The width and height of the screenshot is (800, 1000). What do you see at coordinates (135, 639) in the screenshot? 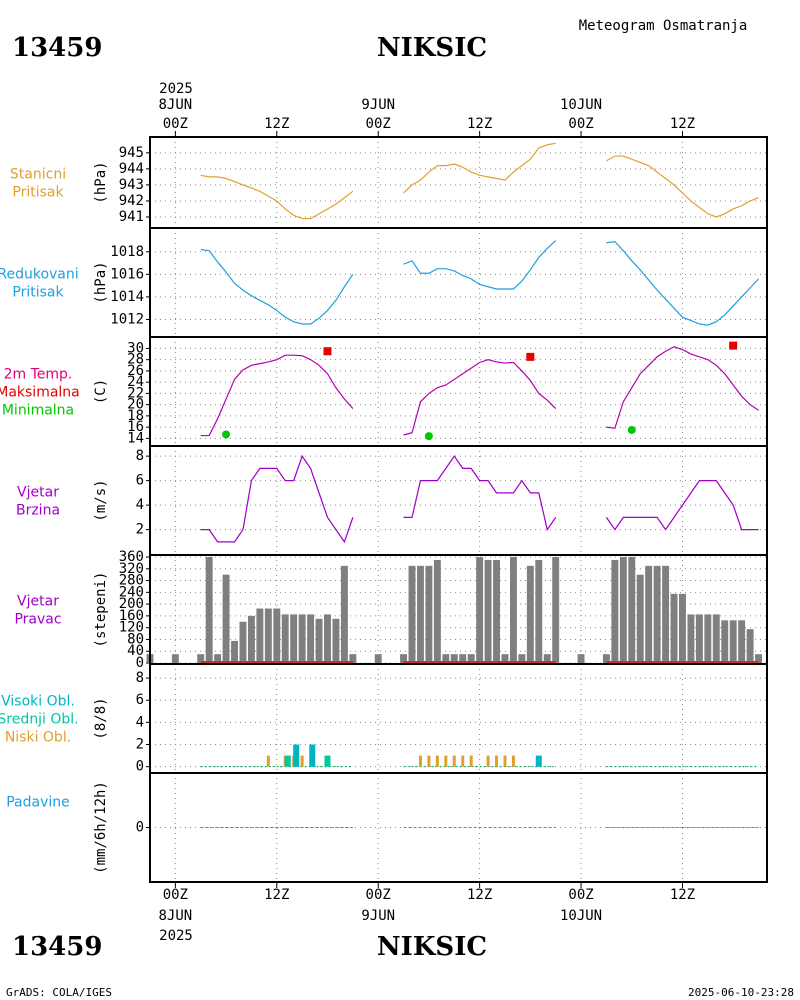
I see `y-tick-label: 80` at bounding box center [135, 639].